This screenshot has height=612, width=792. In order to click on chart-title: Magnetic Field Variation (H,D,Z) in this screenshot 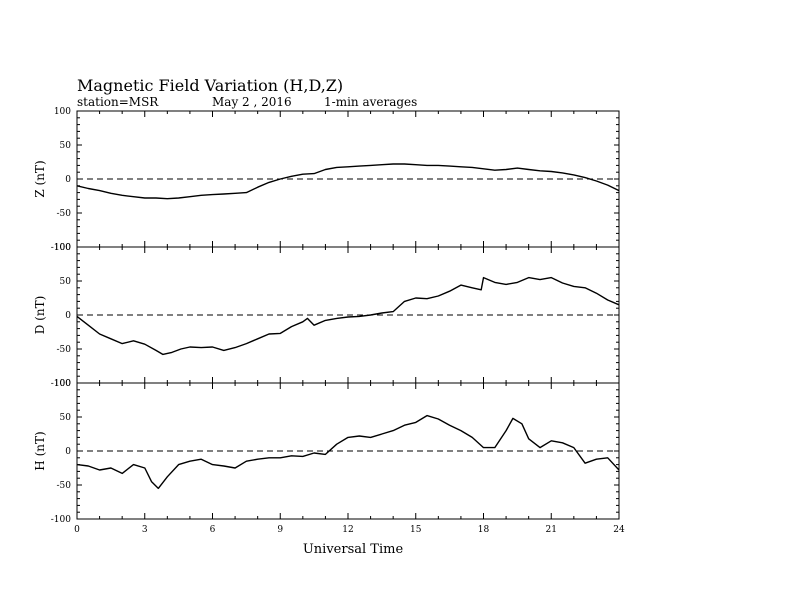, I will do `click(210, 85)`.